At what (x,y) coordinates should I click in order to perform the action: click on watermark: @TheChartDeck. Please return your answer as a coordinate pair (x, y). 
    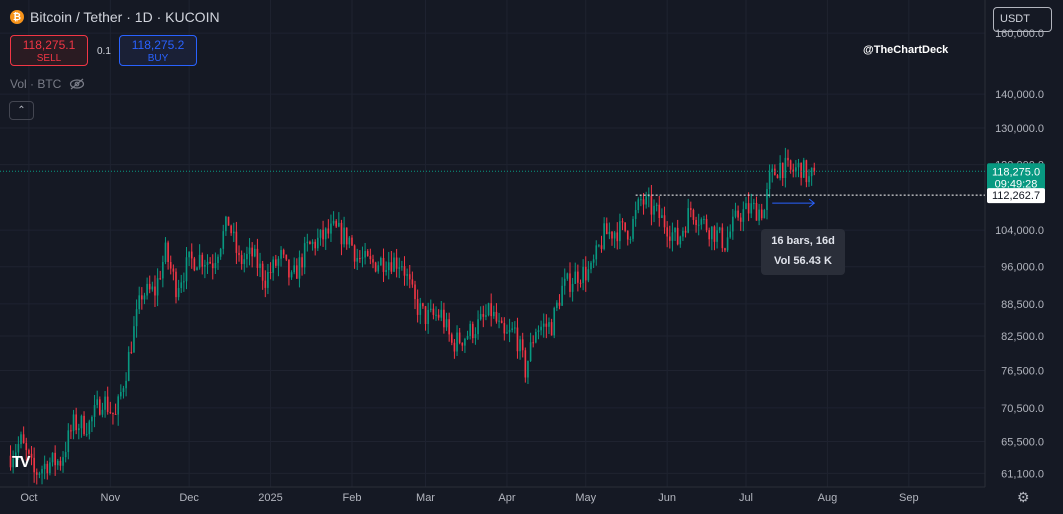
    Looking at the image, I should click on (906, 50).